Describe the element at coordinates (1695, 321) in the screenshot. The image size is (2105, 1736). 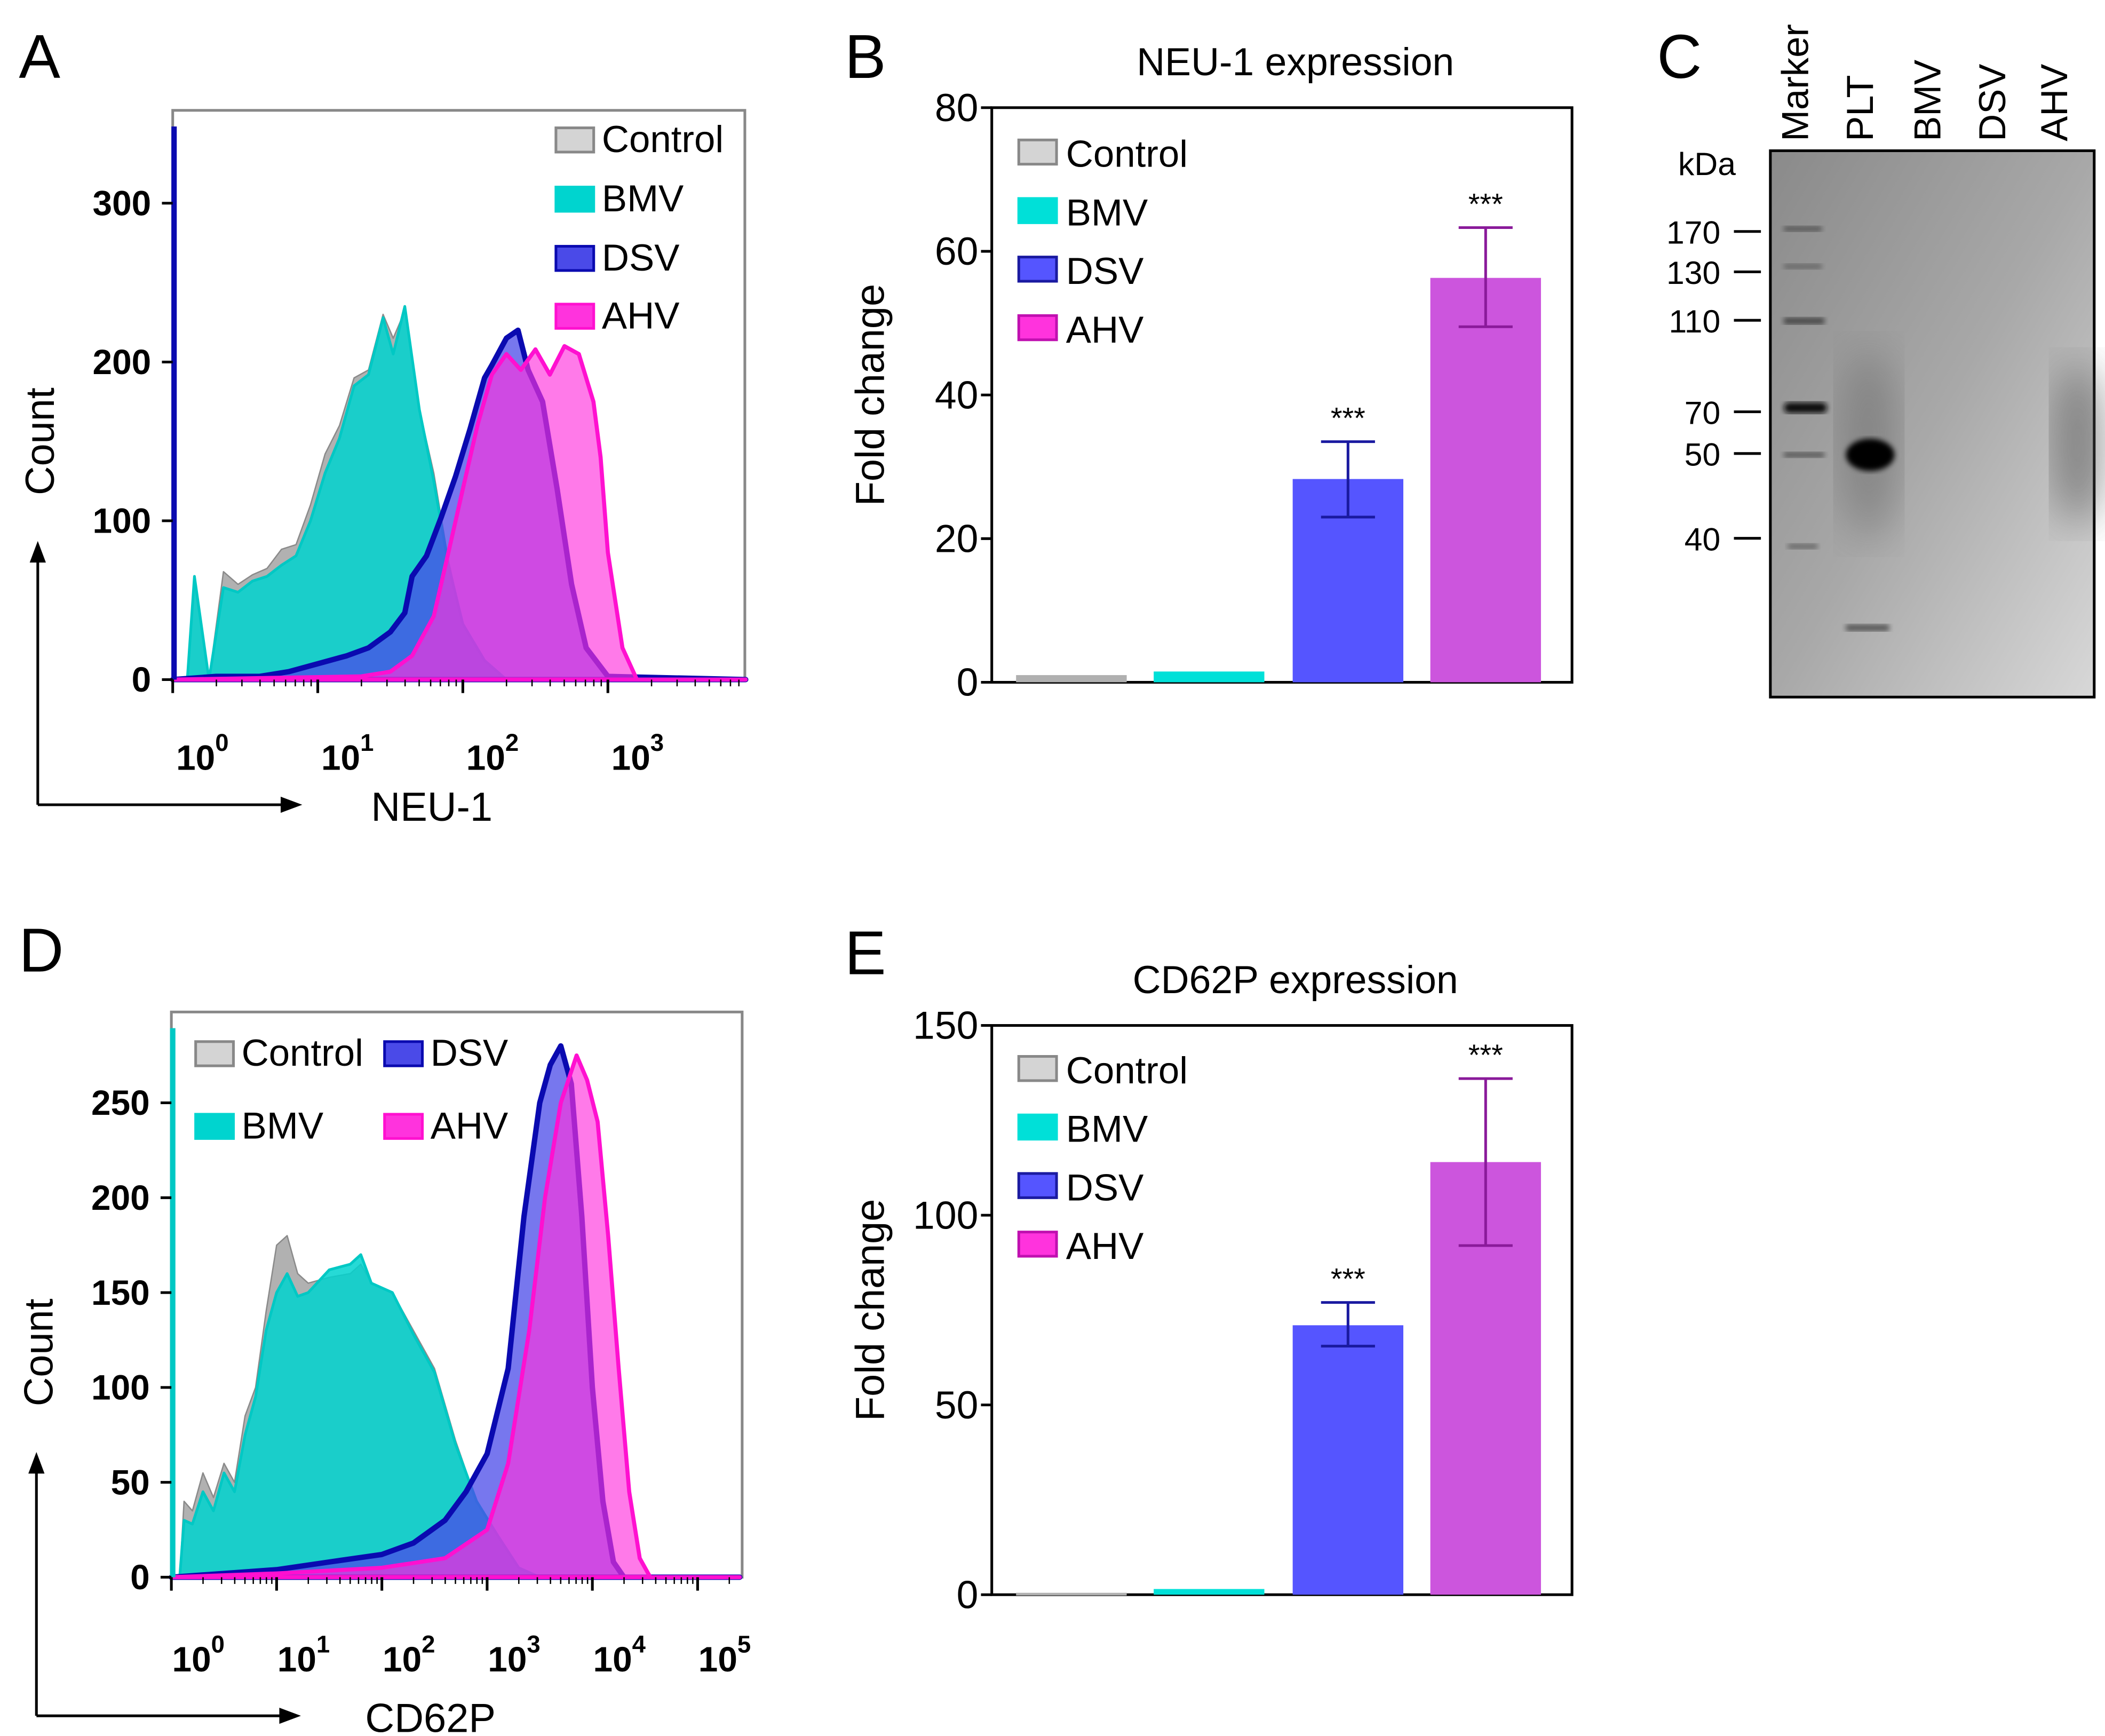
I see `mw-label: 110` at that location.